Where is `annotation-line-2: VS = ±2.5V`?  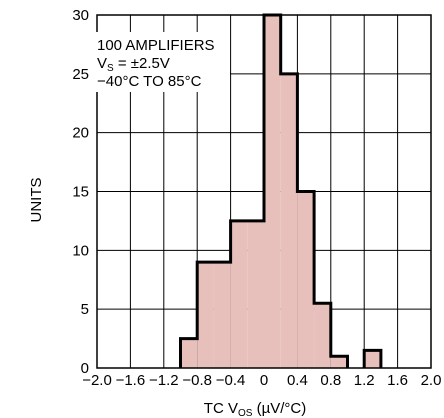 annotation-line-2: VS = ±2.5V is located at coordinates (133, 64).